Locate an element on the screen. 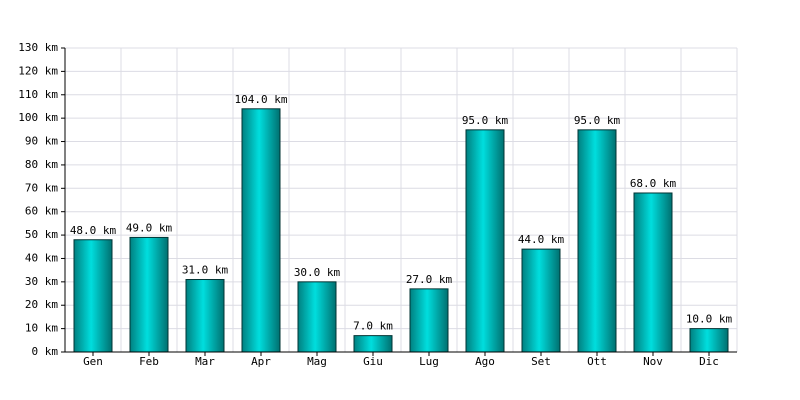 This screenshot has width=800, height=400. y-tick-label: 70 km is located at coordinates (41, 187).